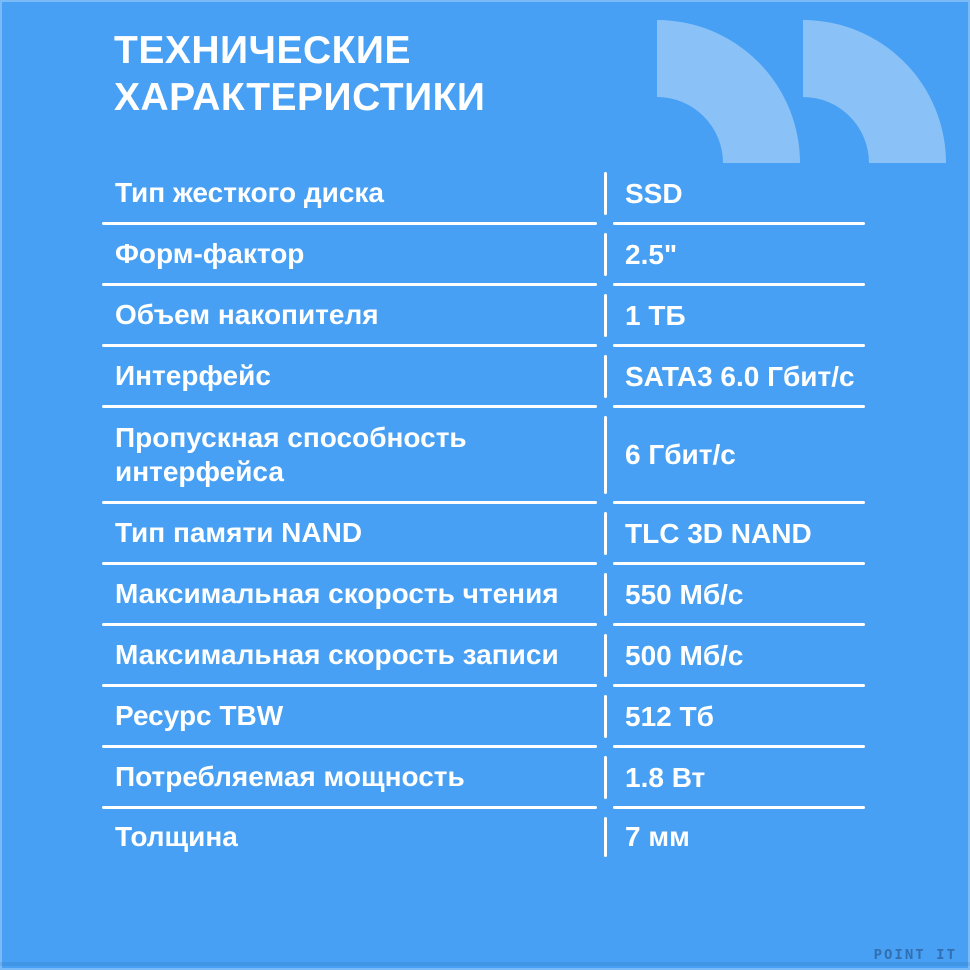 This screenshot has height=970, width=970. What do you see at coordinates (655, 315) in the screenshot?
I see `spec-value: 1 ТБ` at bounding box center [655, 315].